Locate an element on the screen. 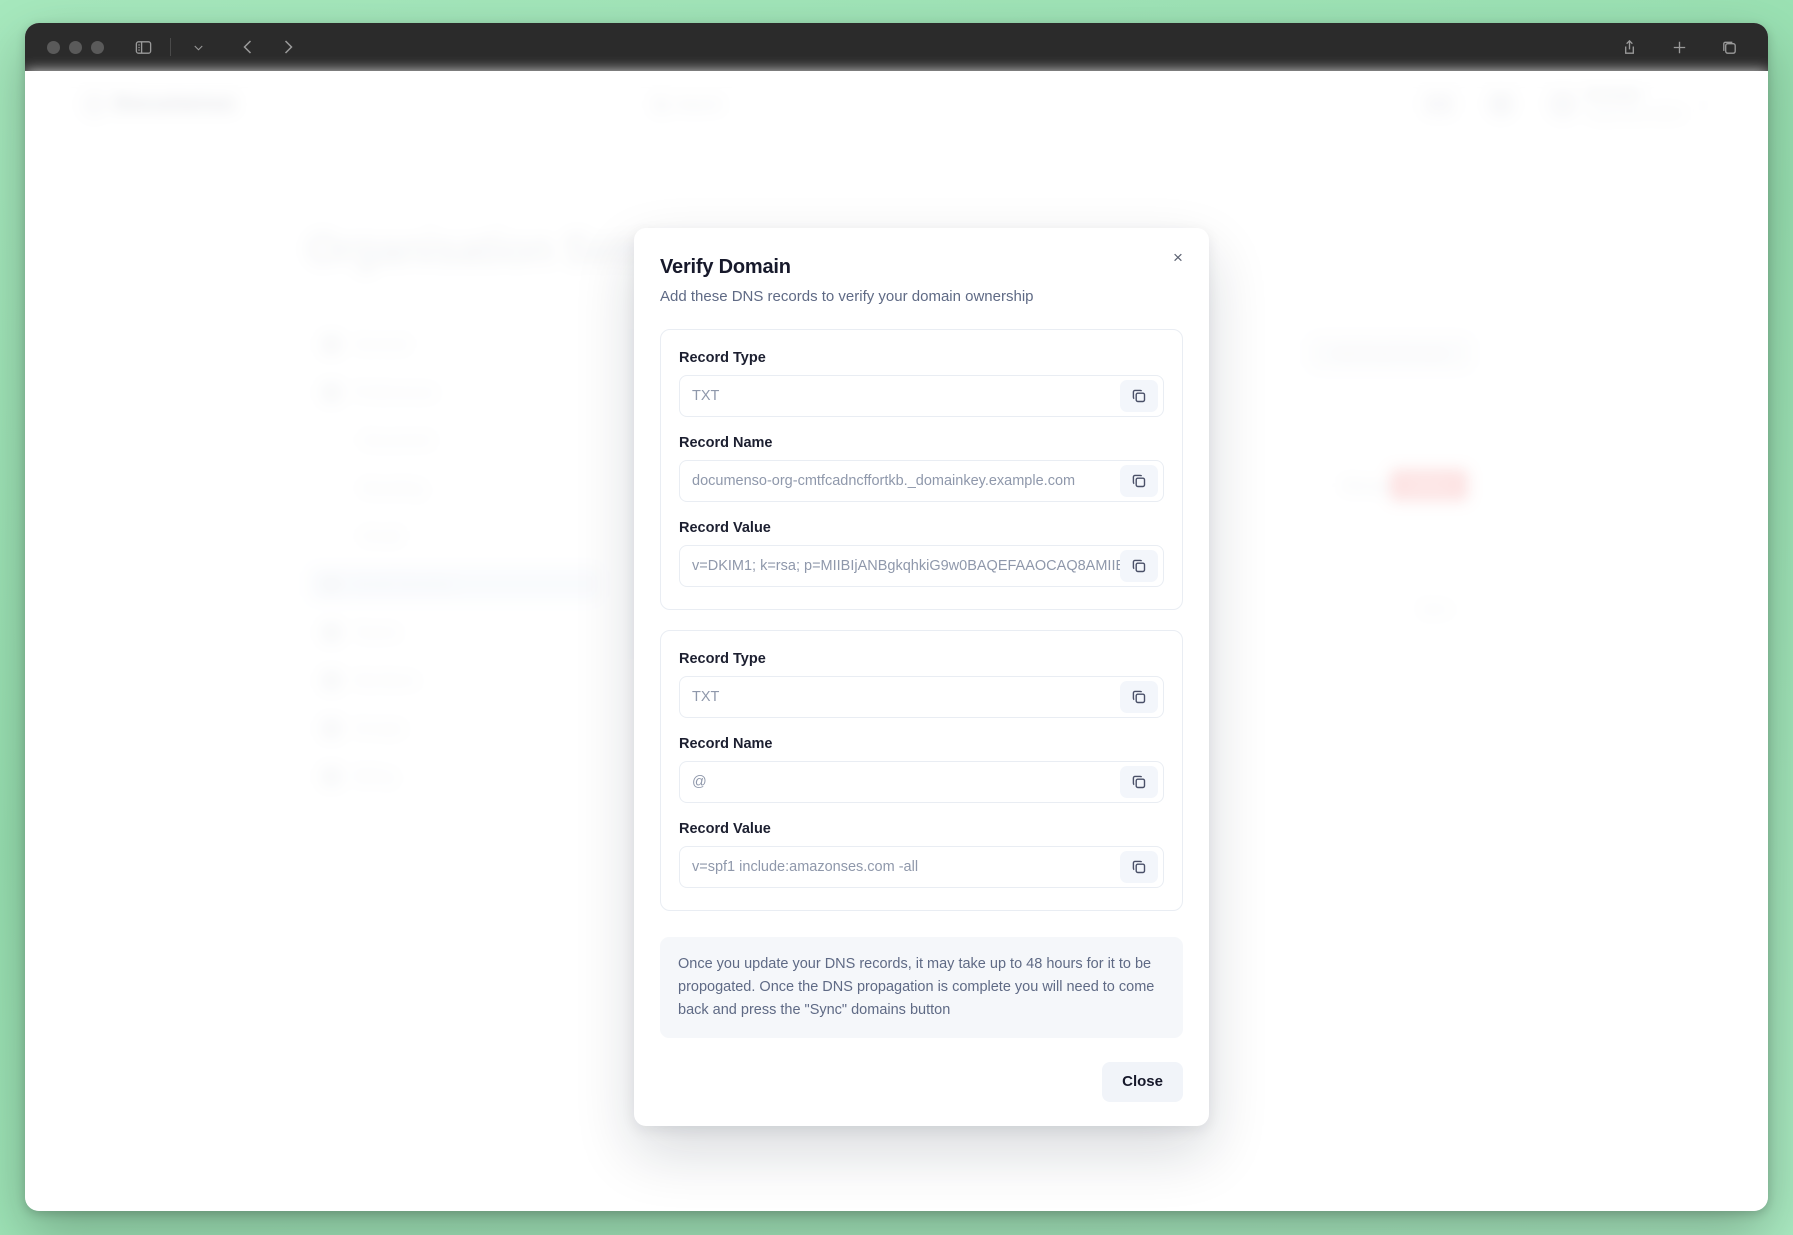  record-name-field: Record Name @ is located at coordinates (921, 769).